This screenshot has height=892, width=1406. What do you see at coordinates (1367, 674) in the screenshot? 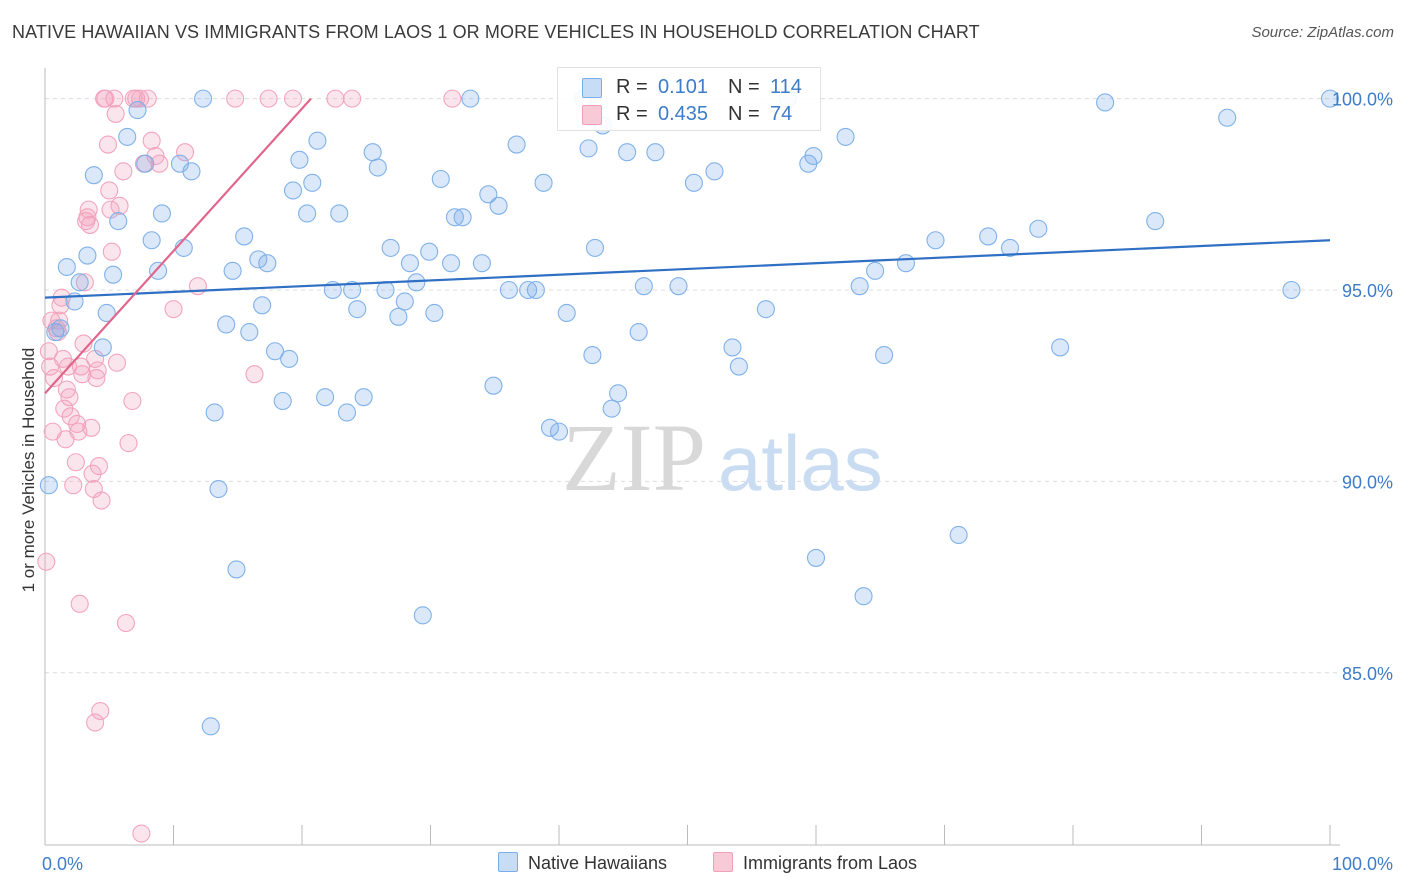
I see `y-tick-label: 85.0%` at bounding box center [1367, 674].